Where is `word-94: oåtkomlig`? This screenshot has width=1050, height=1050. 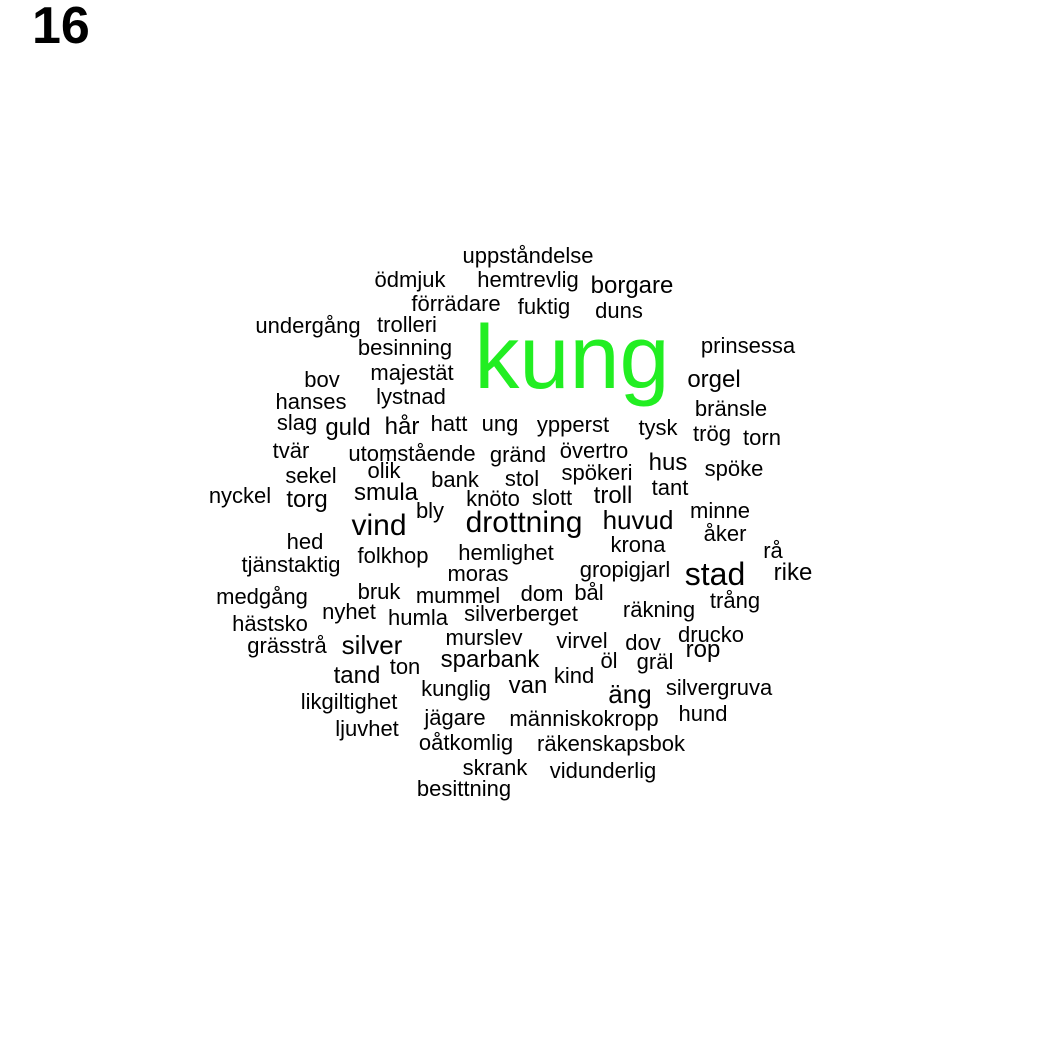 word-94: oåtkomlig is located at coordinates (466, 742).